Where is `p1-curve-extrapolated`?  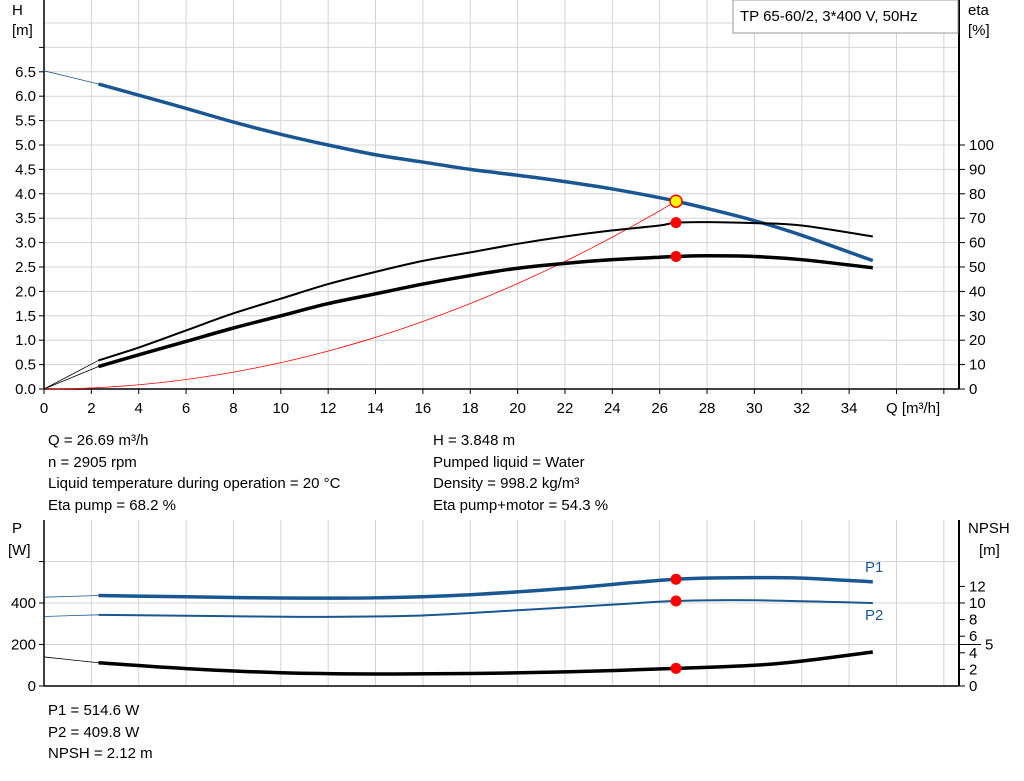 p1-curve-extrapolated is located at coordinates (71, 596).